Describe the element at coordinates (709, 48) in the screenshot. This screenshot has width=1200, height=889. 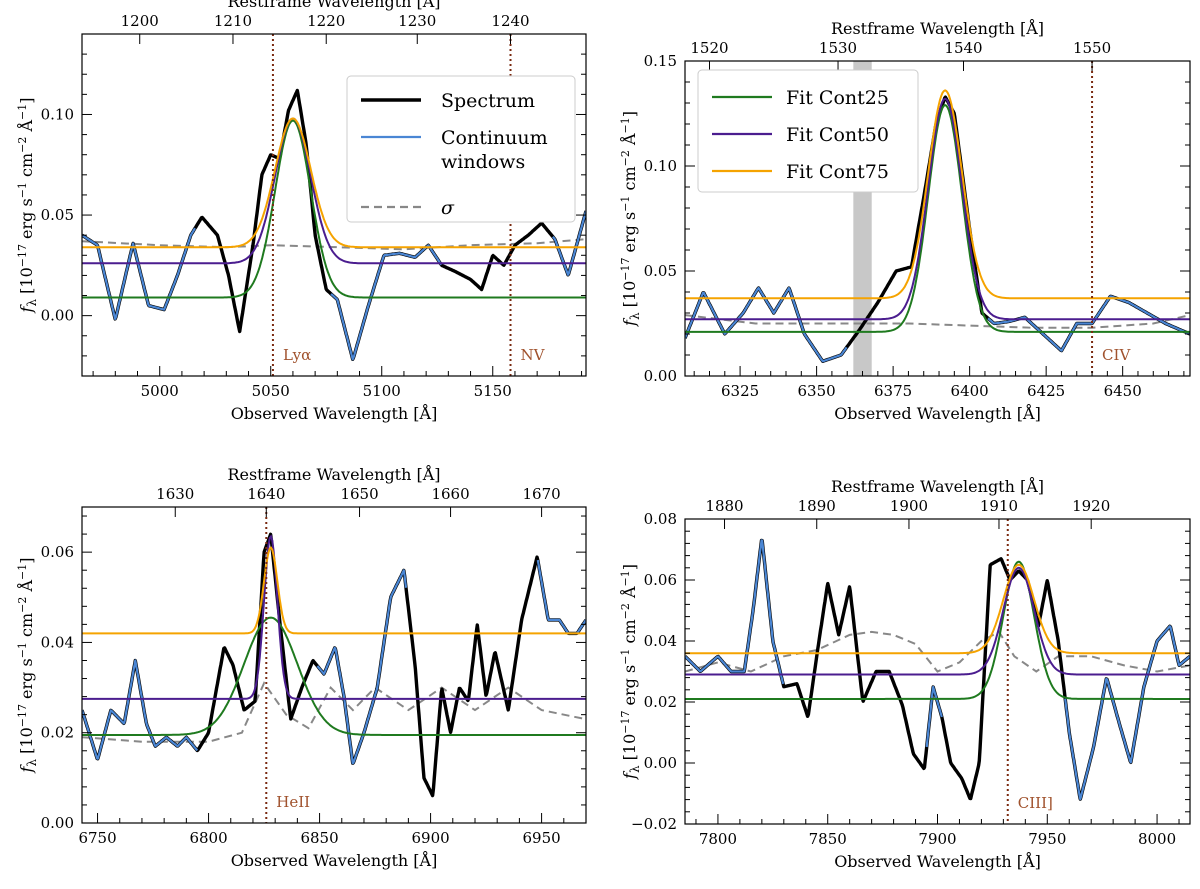
I see `top-tick-label: 1520` at that location.